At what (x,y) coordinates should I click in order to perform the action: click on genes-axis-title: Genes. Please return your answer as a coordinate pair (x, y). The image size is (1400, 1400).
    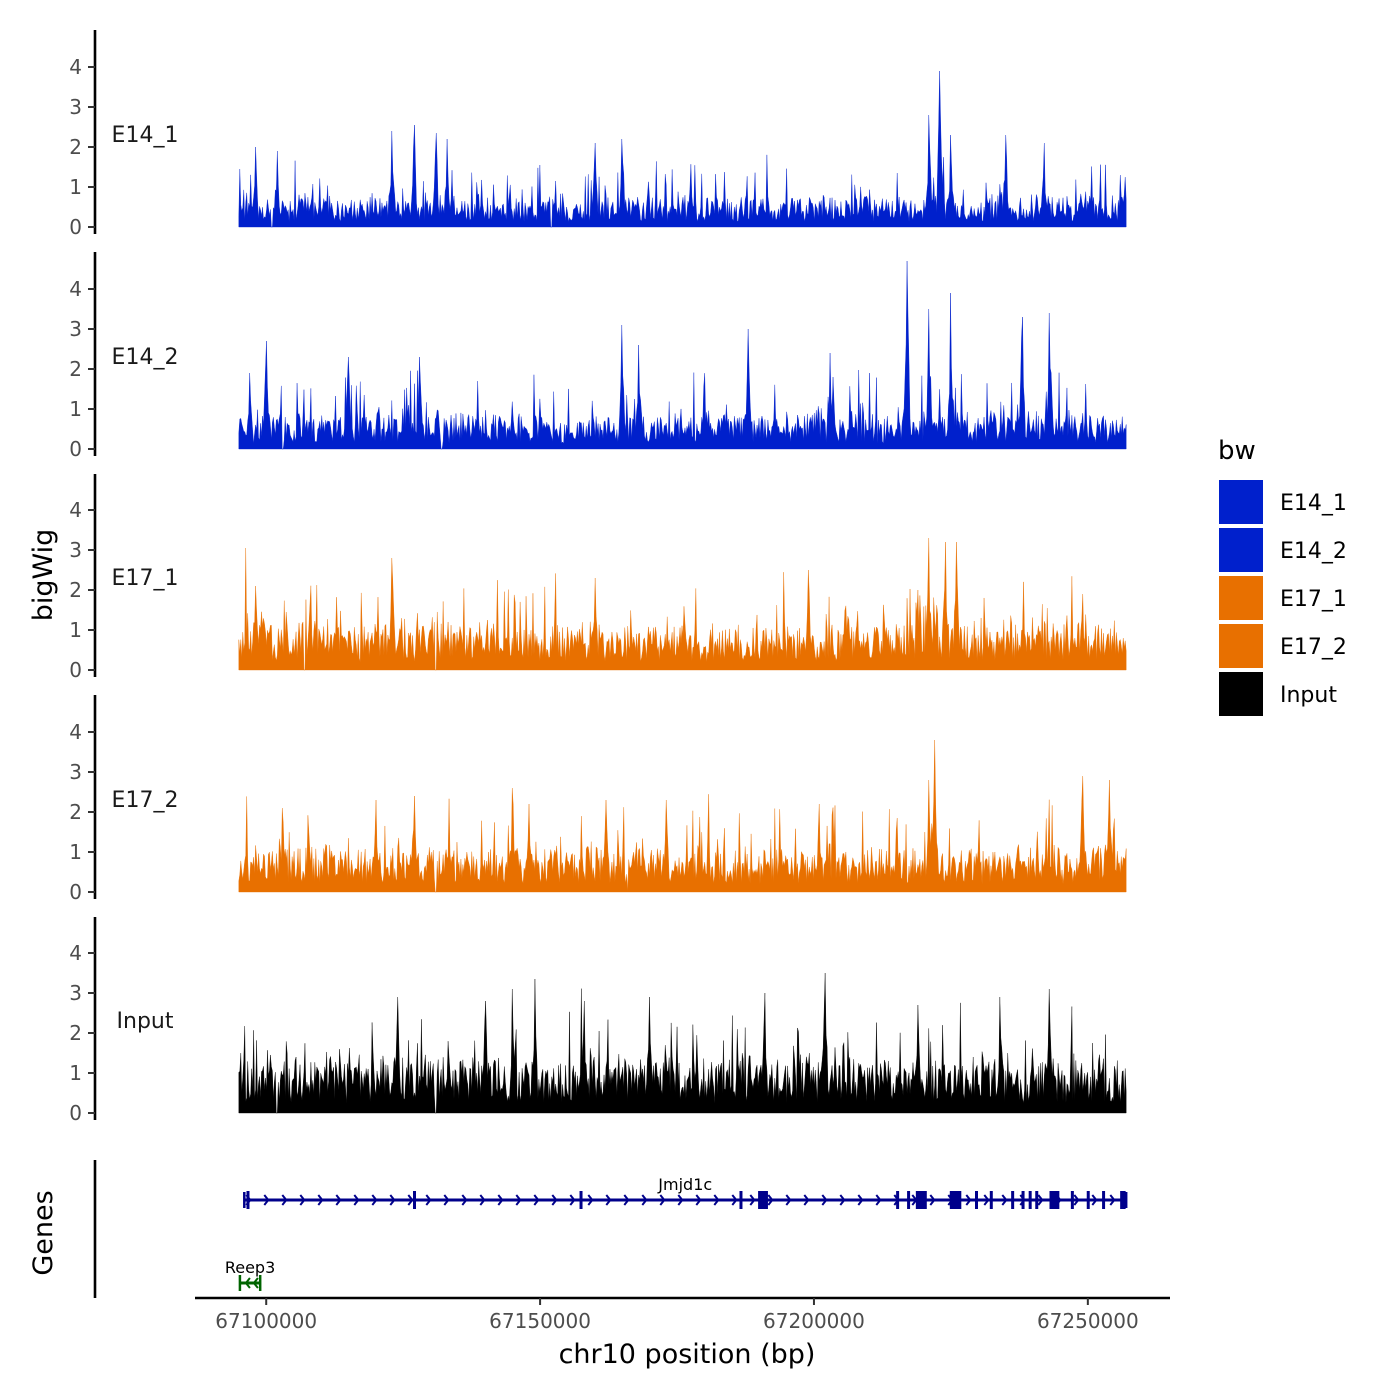
    Looking at the image, I should click on (43, 1232).